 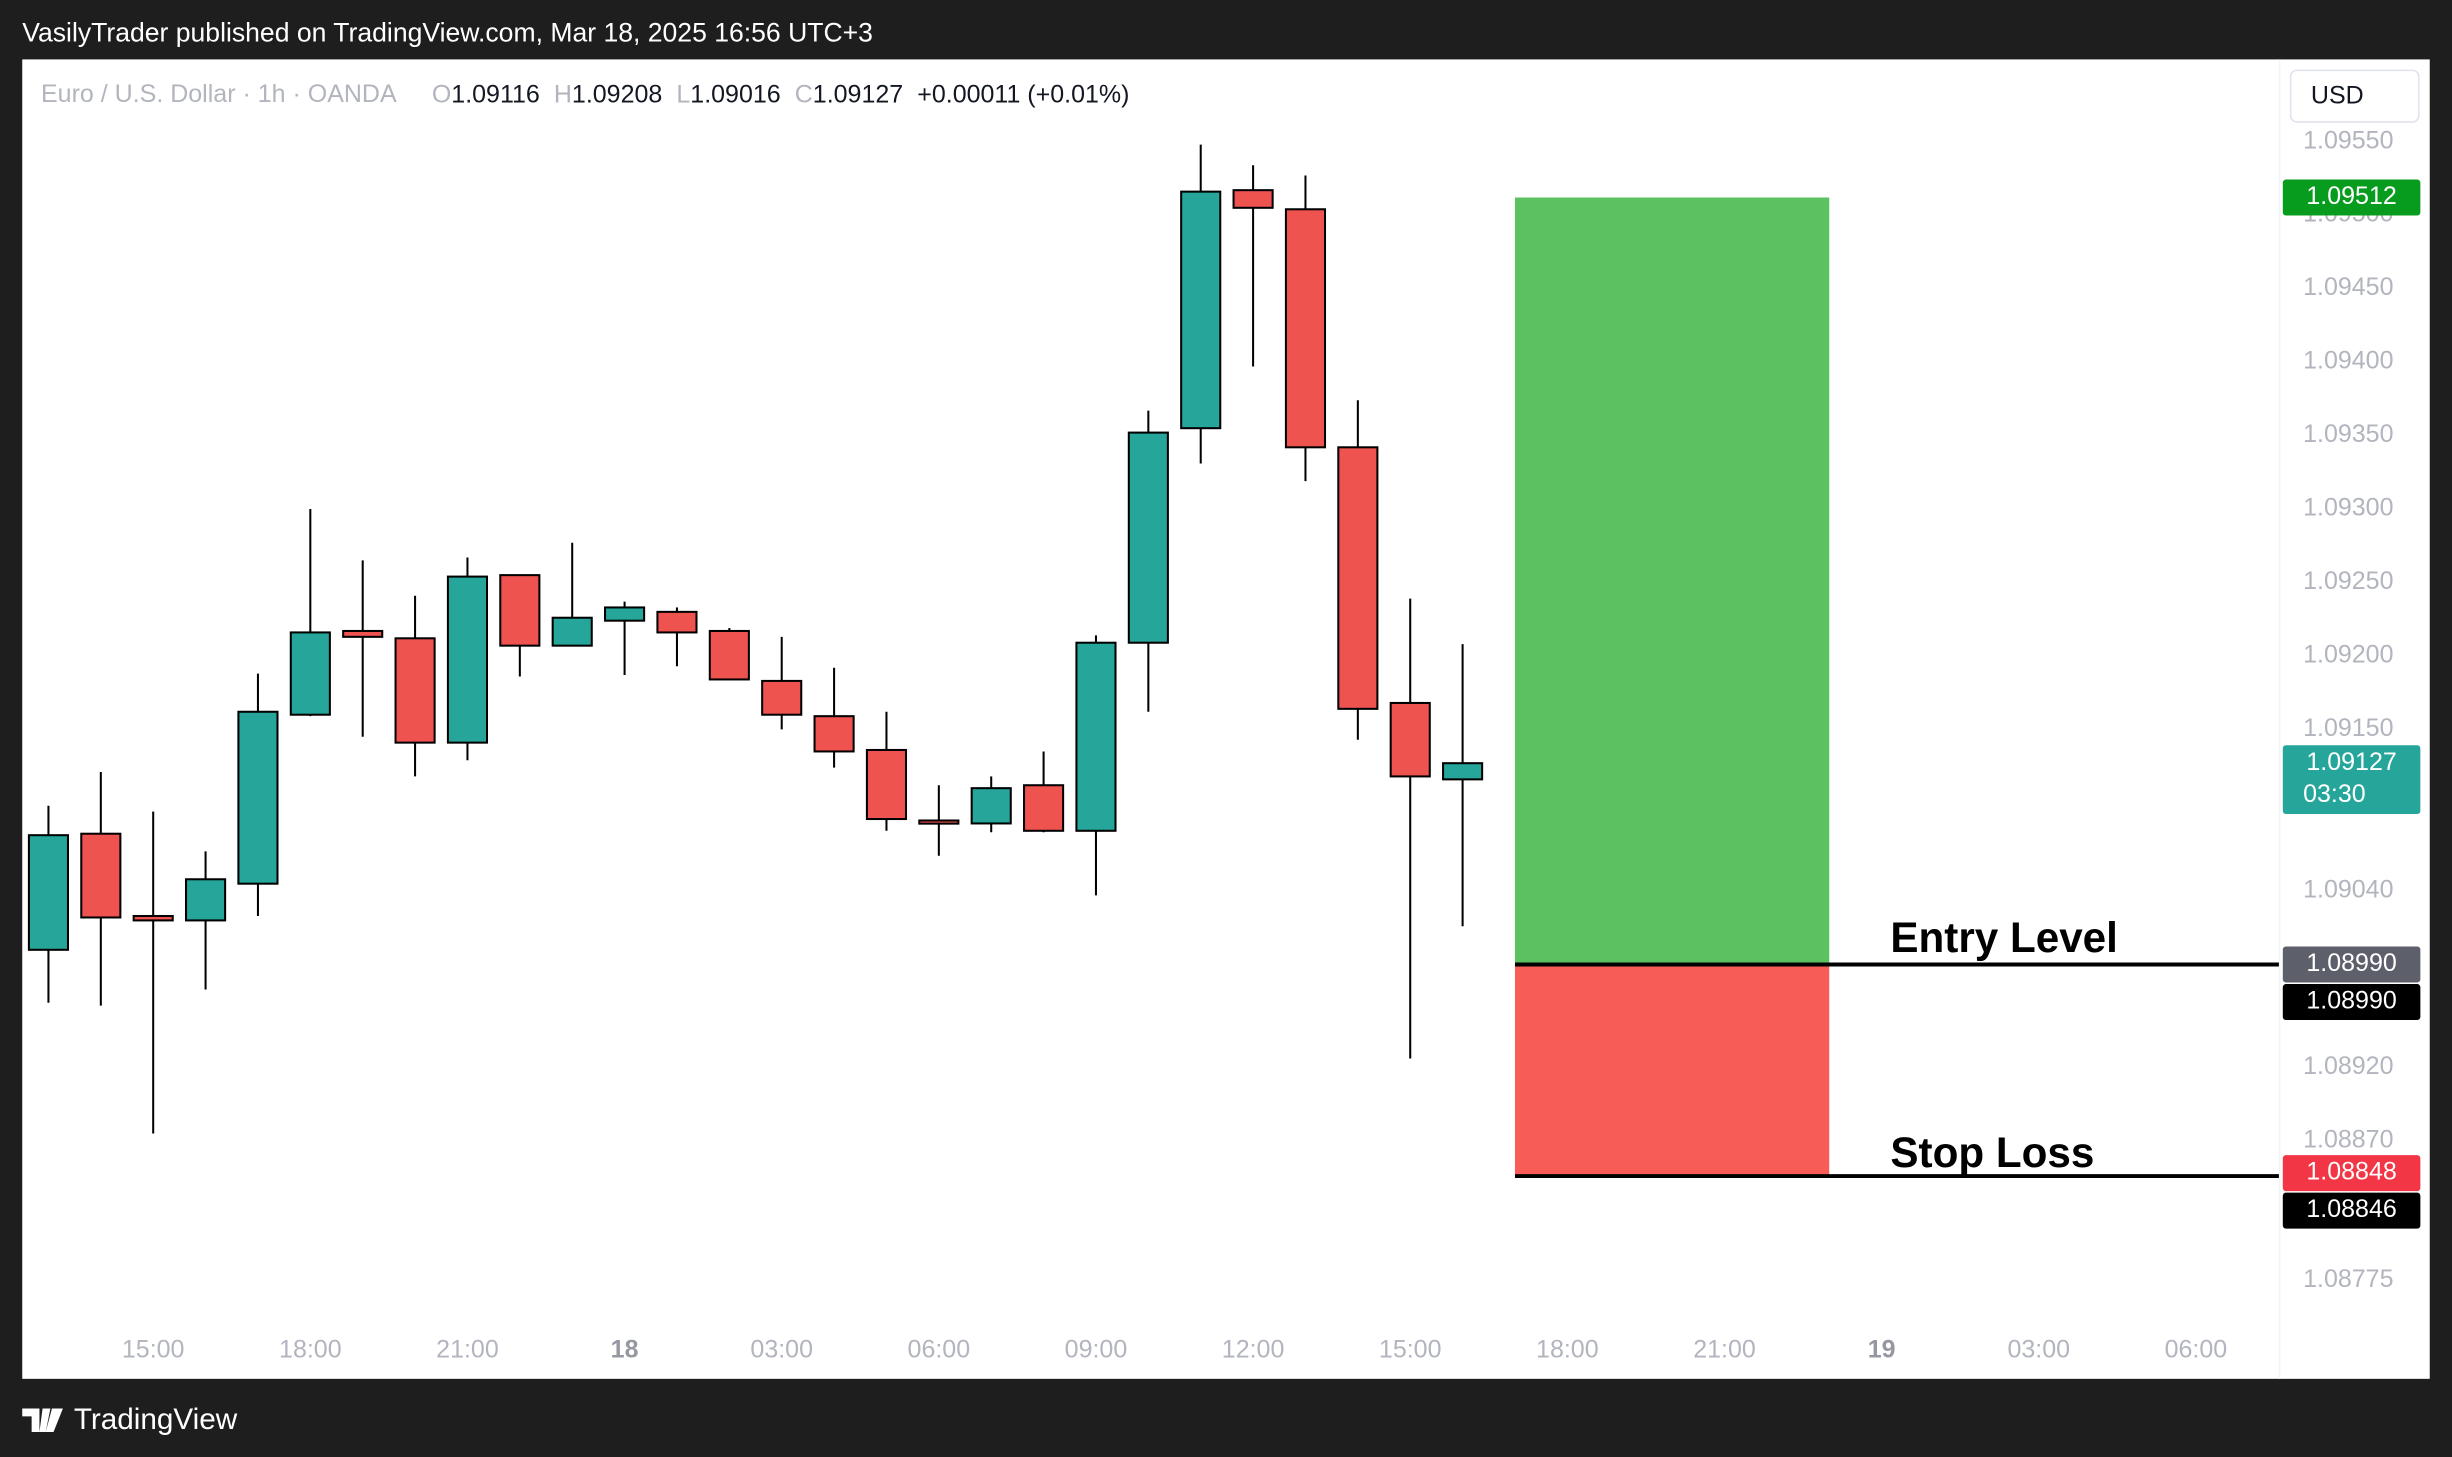 I want to click on y-tick-label: 1.09250, so click(x=2348, y=581).